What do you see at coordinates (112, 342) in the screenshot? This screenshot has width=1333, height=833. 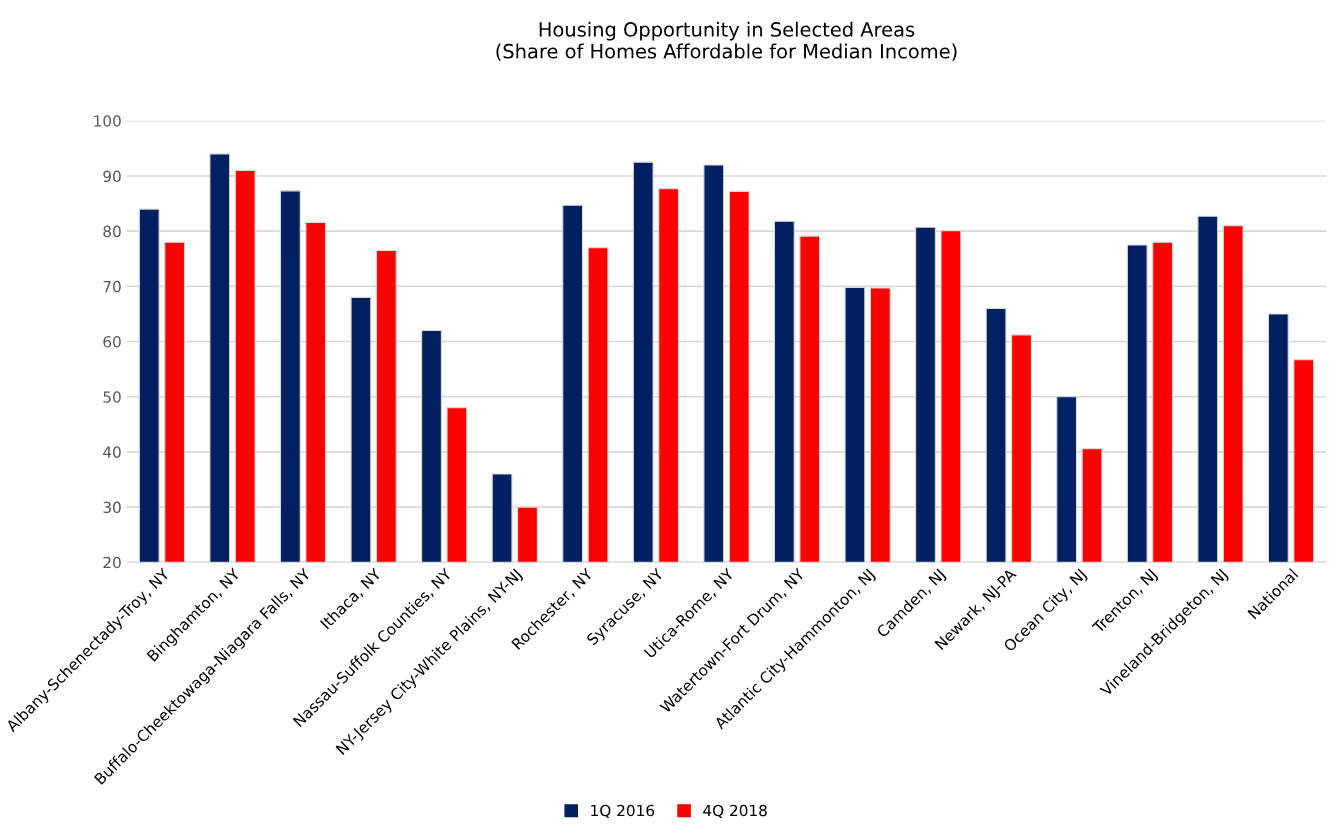 I see `y-tick-label: 60` at bounding box center [112, 342].